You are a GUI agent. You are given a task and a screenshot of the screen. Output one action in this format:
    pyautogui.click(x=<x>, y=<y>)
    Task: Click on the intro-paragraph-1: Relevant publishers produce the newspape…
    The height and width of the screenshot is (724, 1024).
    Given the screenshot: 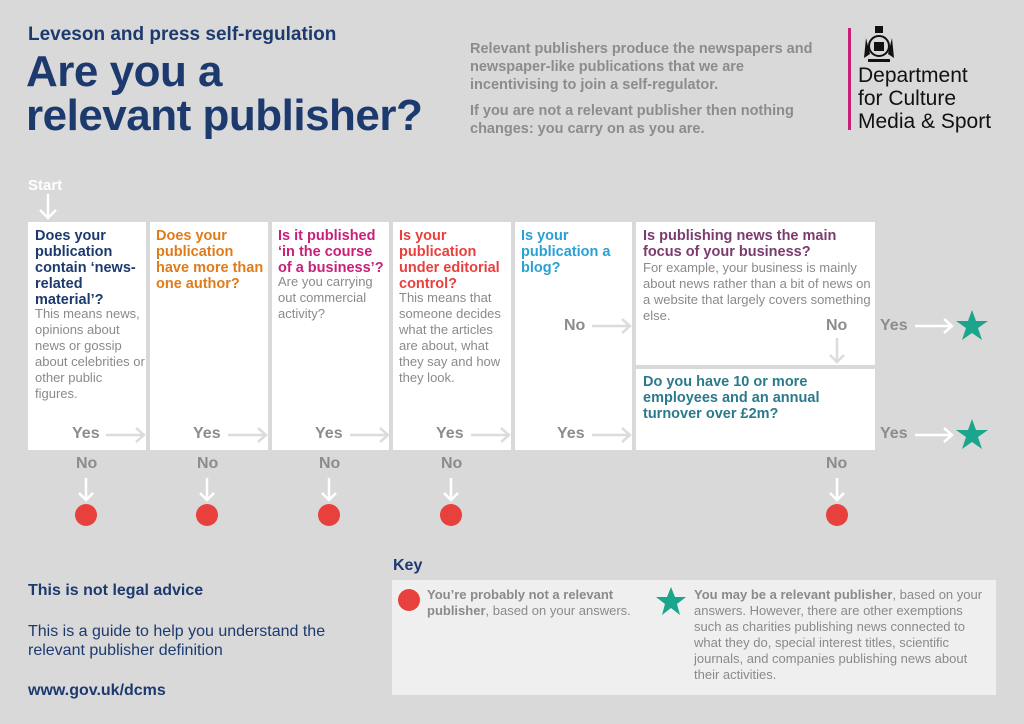 What is the action you would take?
    pyautogui.click(x=641, y=67)
    